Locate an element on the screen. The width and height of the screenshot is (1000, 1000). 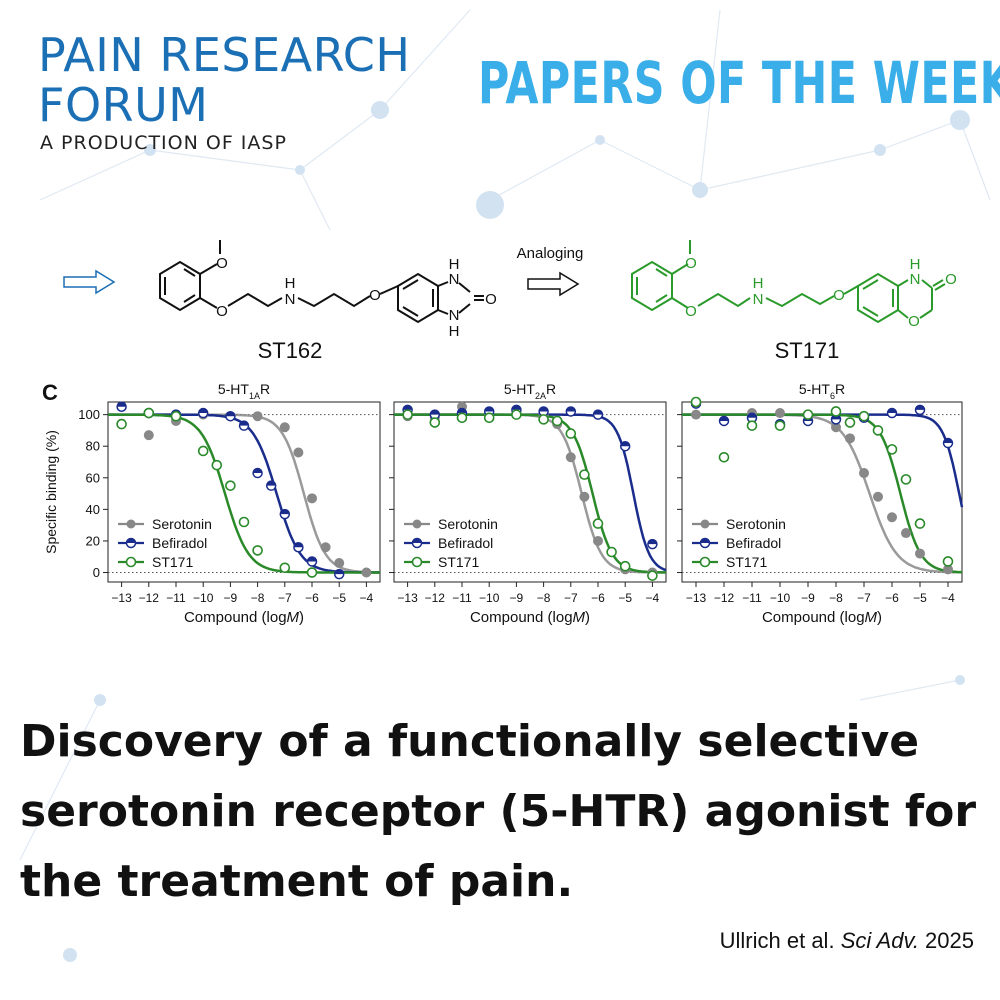
headline-line-2: serotonin receptor (5-HTR) agonist for is located at coordinates (498, 811).